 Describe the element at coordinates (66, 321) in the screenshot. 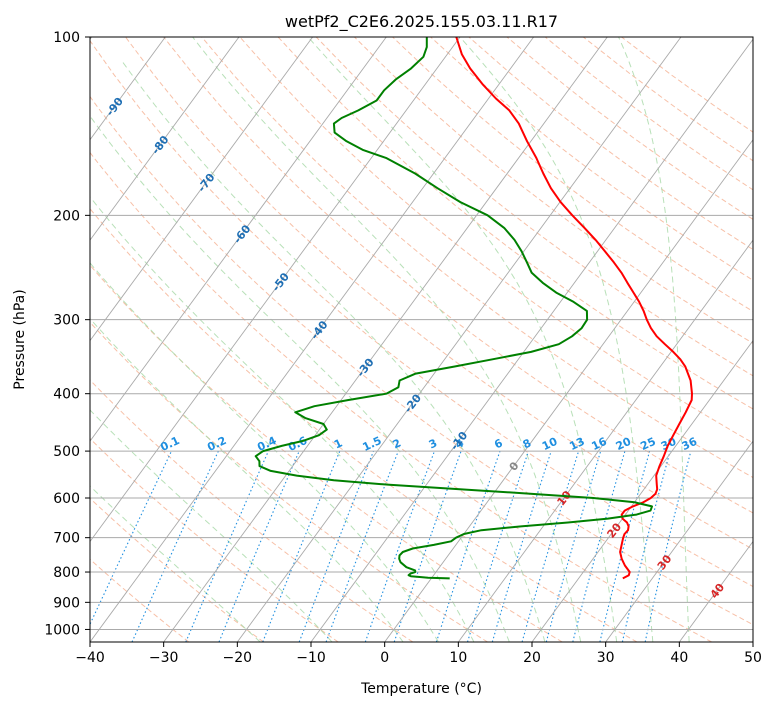

I see `y-tick-label: 300` at that location.